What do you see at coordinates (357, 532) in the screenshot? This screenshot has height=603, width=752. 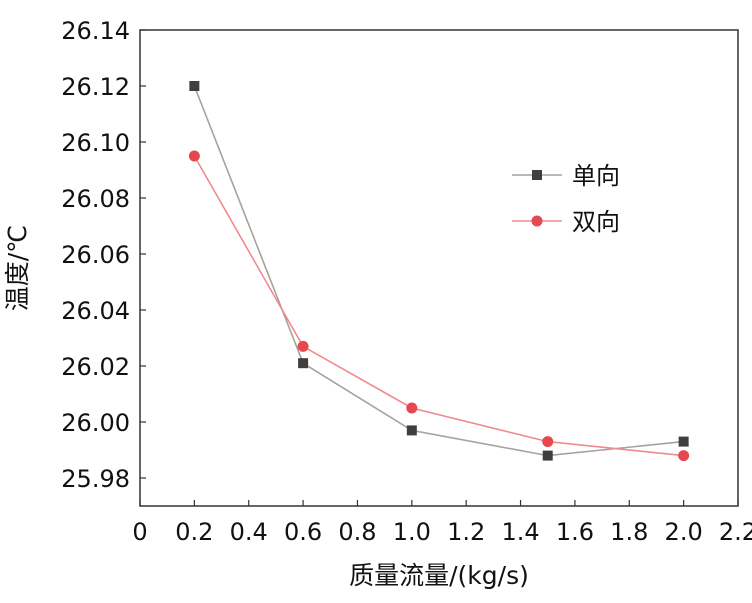 I see `x-tick-label: 0.8` at bounding box center [357, 532].